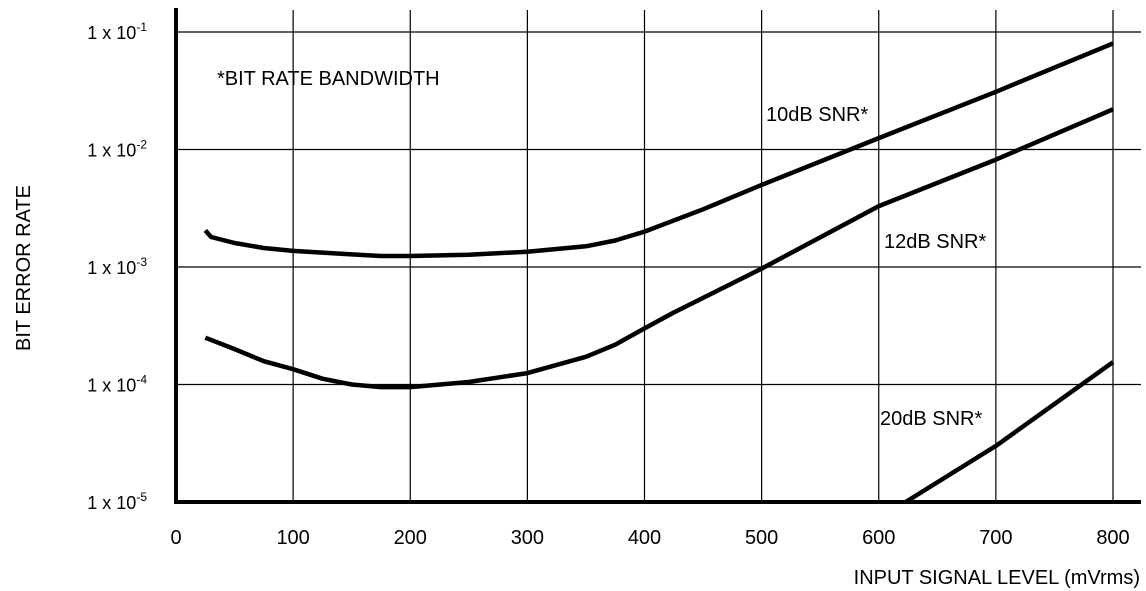 Image resolution: width=1146 pixels, height=591 pixels. I want to click on x-tick-label: 600, so click(878, 538).